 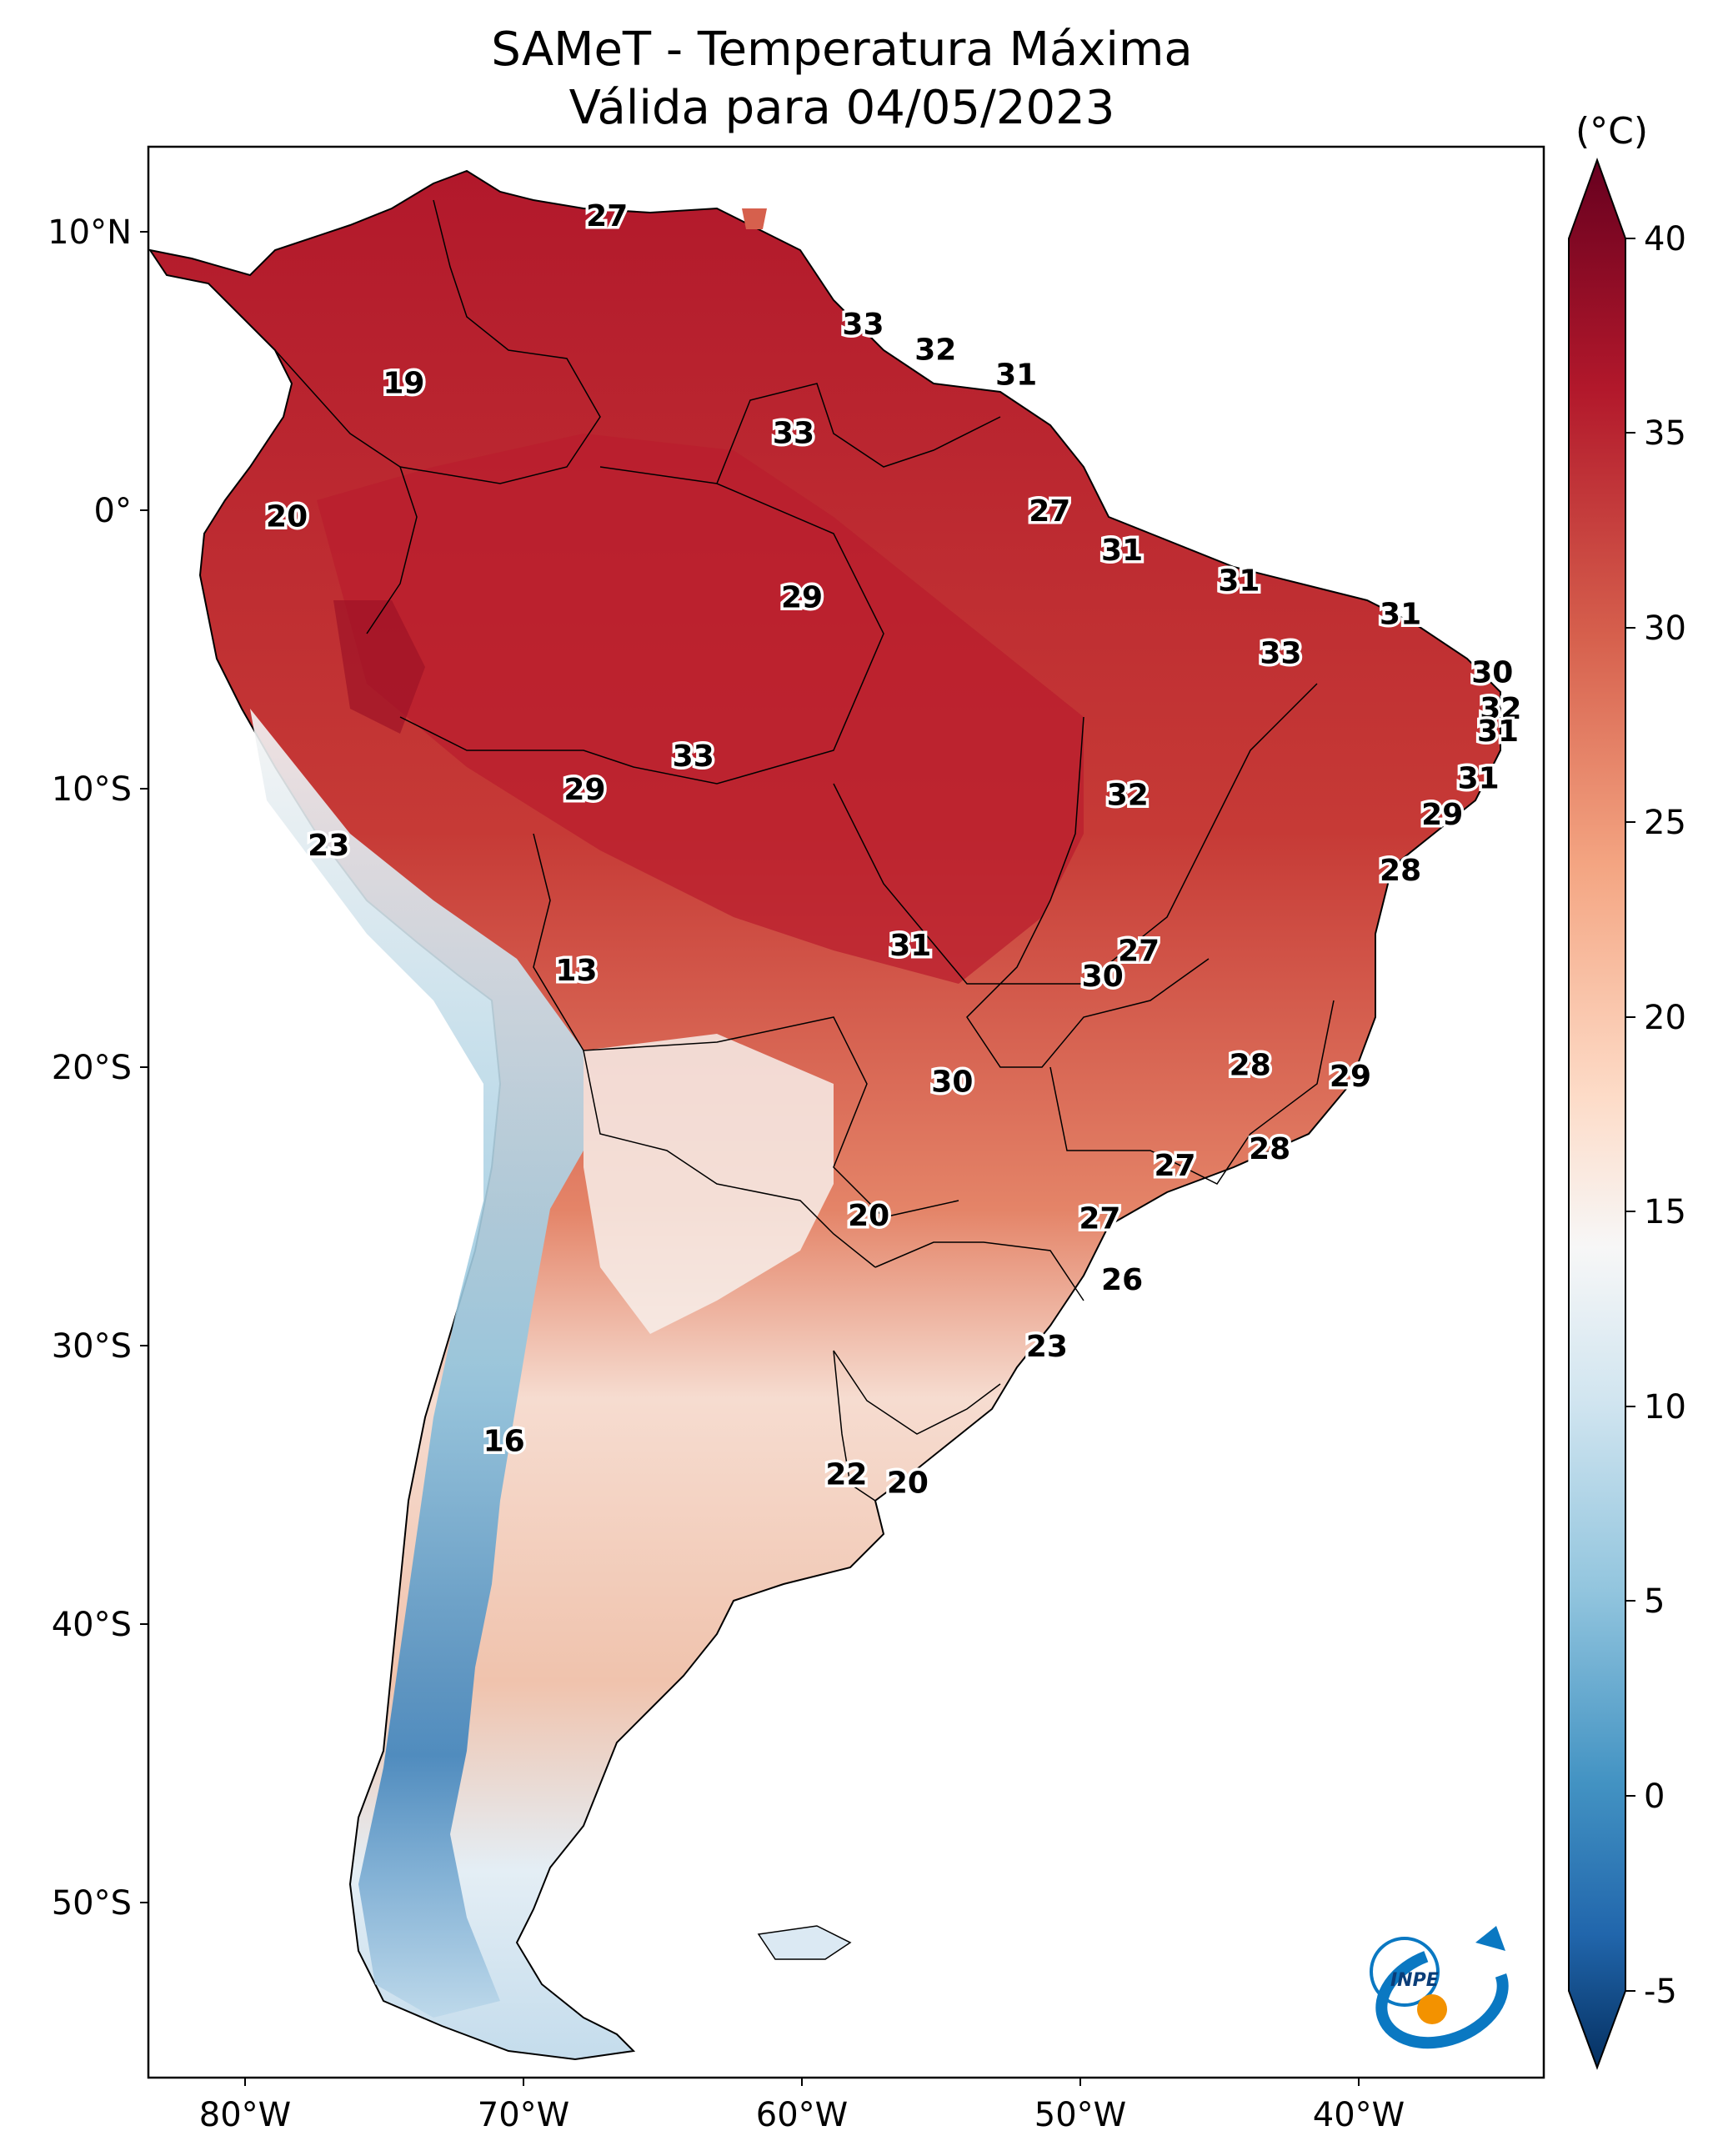 What do you see at coordinates (1665, 1212) in the screenshot?
I see `colorbar-tick-15: 15` at bounding box center [1665, 1212].